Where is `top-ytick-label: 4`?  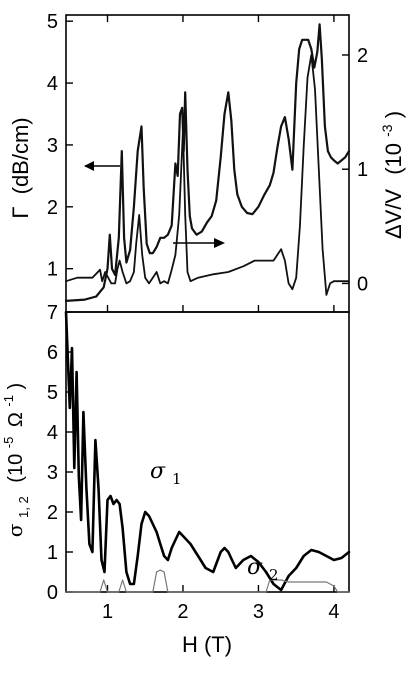 top-ytick-label: 4 is located at coordinates (52, 84).